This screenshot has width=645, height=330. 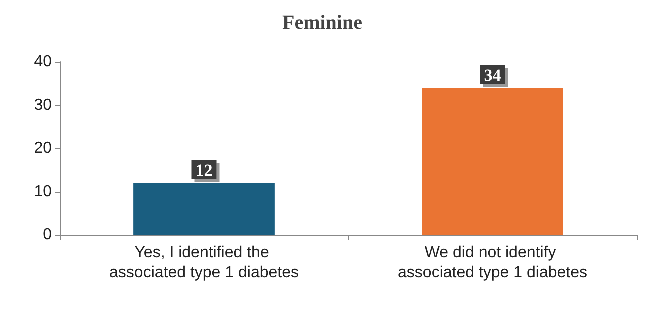 I want to click on chart-title: Feminine, so click(x=322, y=23).